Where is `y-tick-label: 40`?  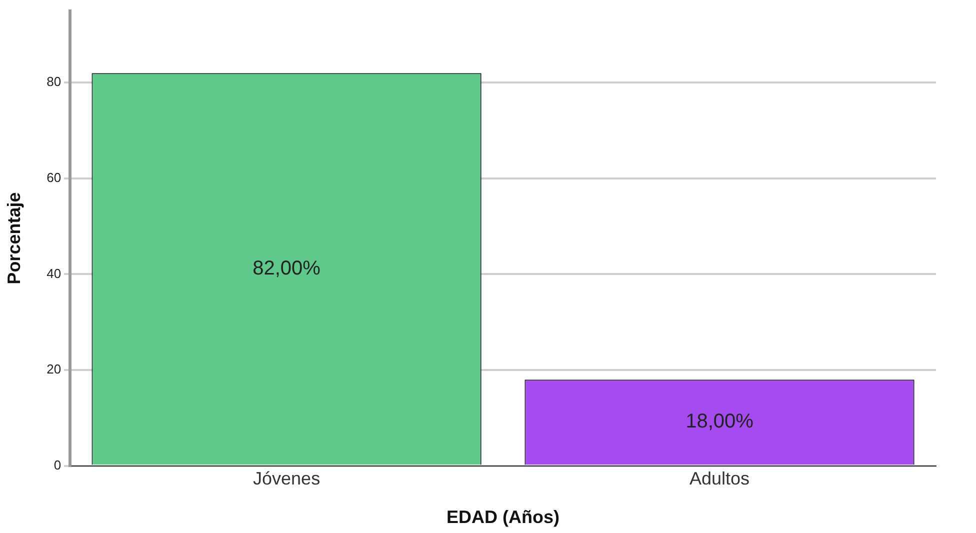 y-tick-label: 40 is located at coordinates (54, 273).